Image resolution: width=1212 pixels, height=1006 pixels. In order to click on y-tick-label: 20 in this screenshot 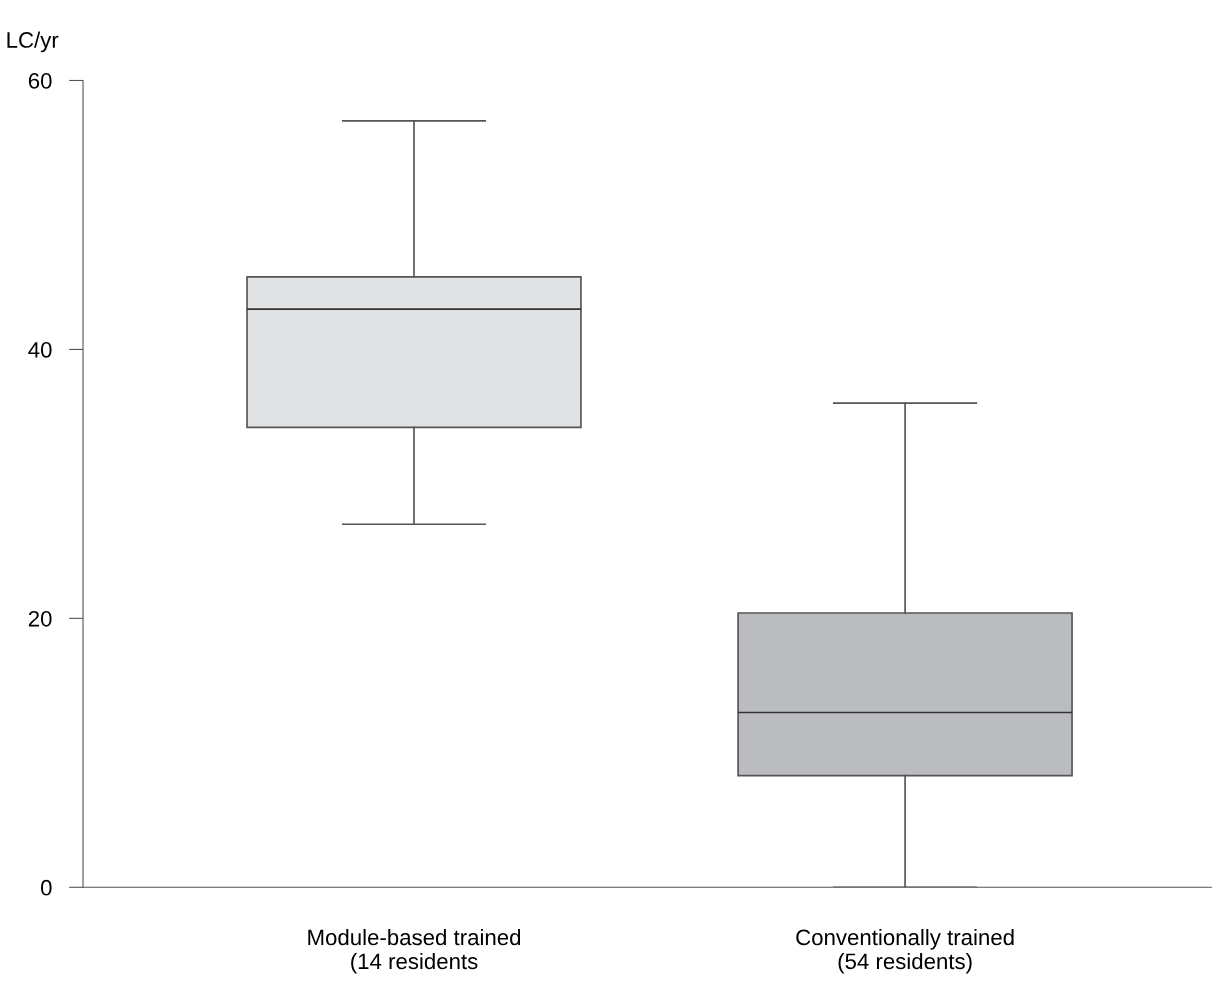, I will do `click(40, 618)`.